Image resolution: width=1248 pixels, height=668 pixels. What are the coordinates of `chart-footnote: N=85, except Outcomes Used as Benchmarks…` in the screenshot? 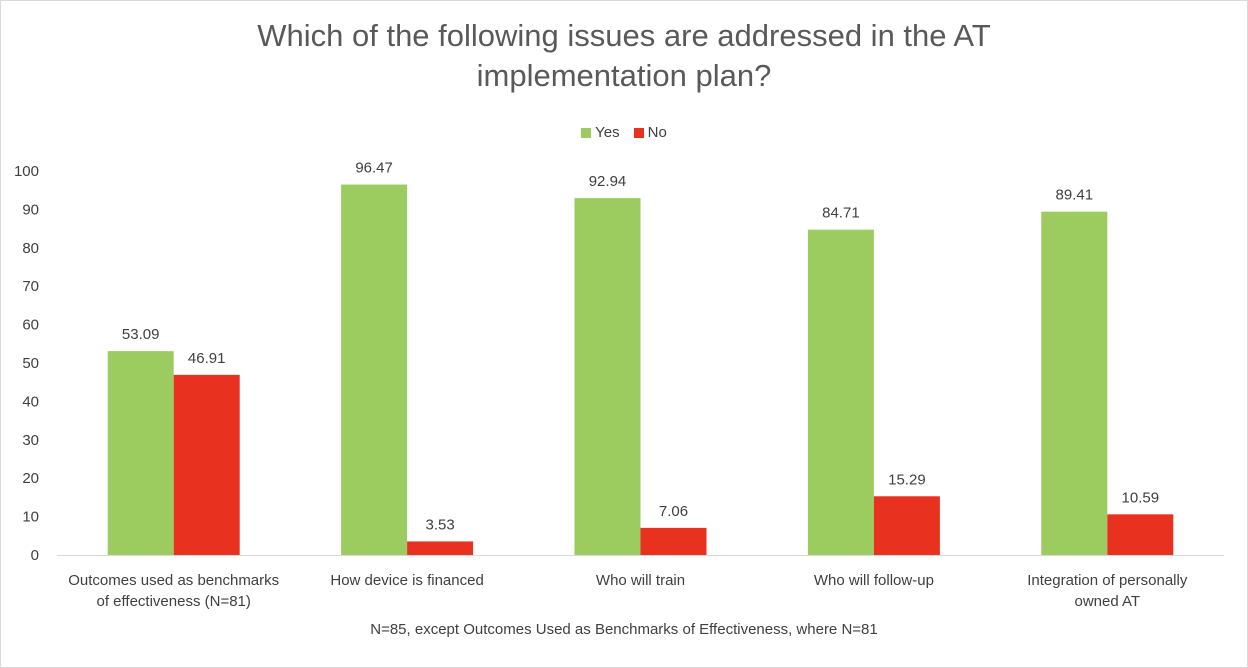 It's located at (624, 629).